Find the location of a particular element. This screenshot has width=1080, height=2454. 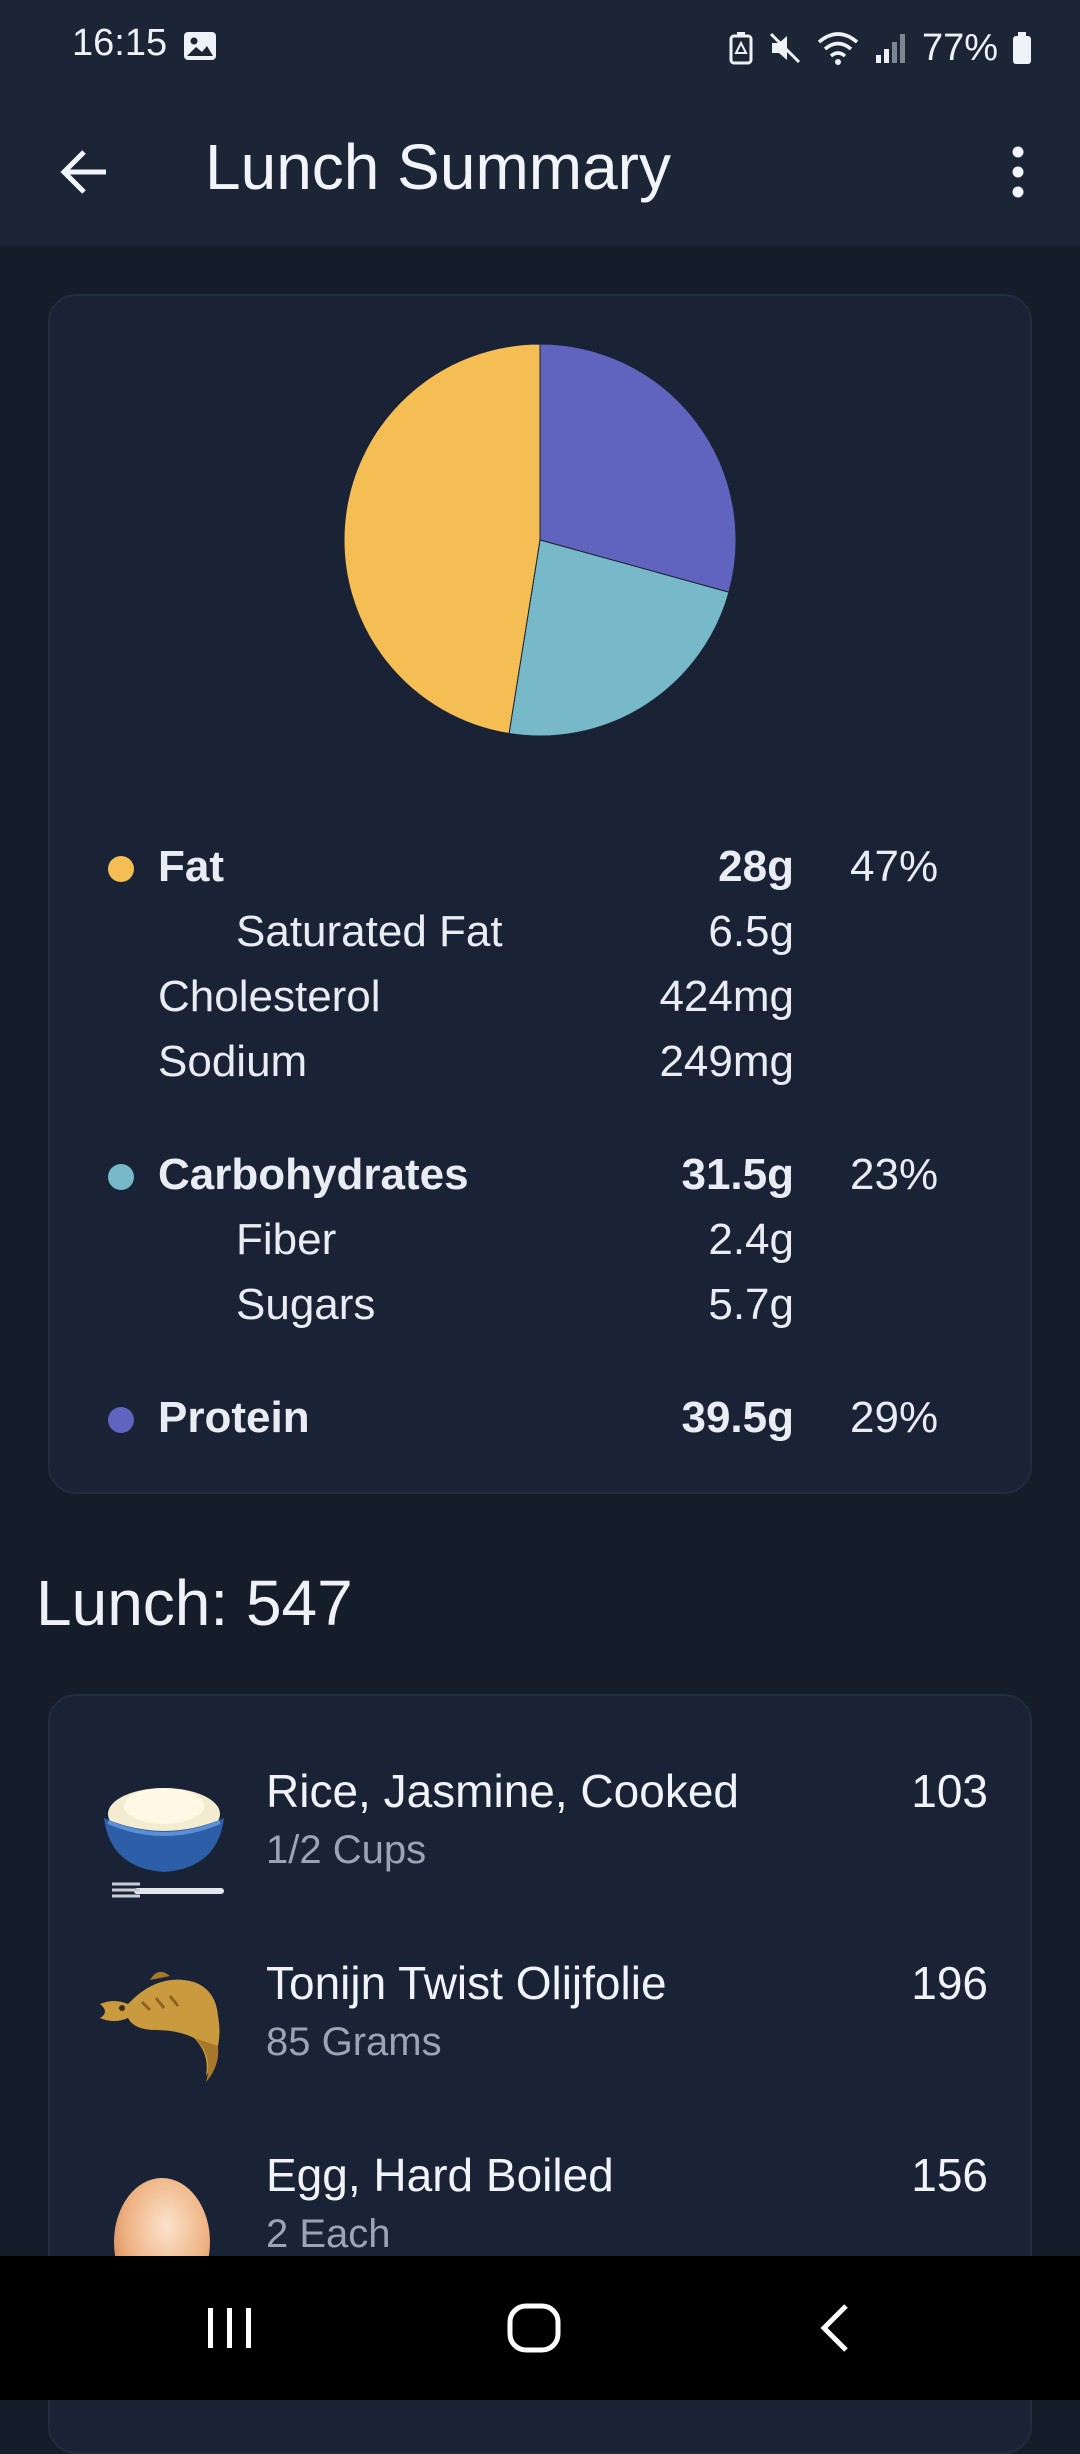

food-item: Egg, Hard Boiled 2 Each 156 is located at coordinates (542, 2225).